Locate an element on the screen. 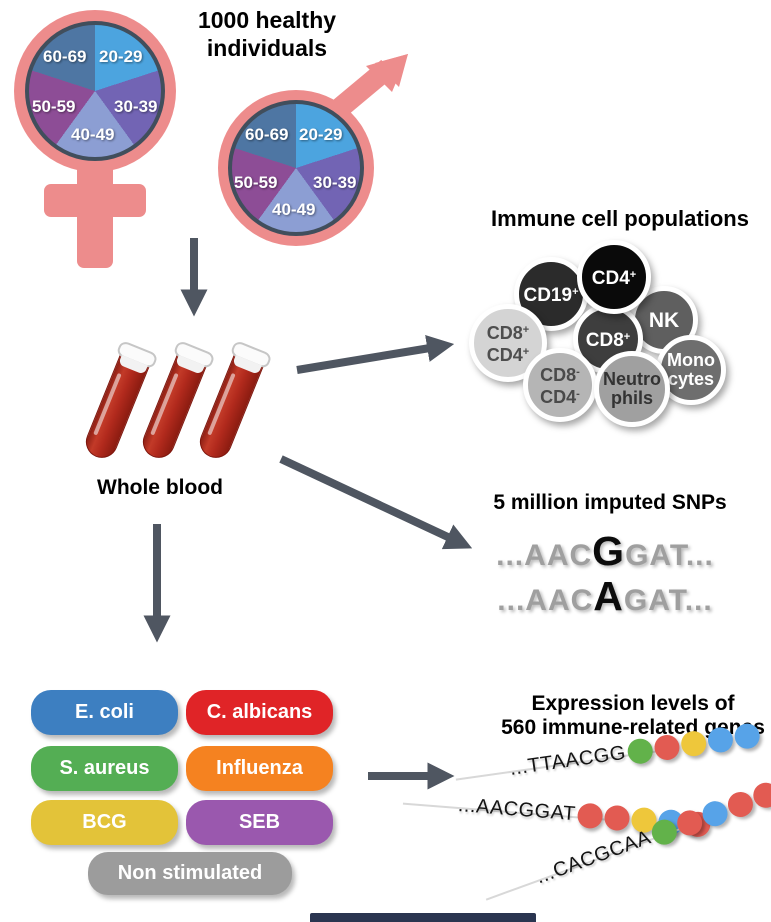 The image size is (771, 922). cell-cd8neg-cd4neg: CD8- CD4- is located at coordinates (560, 385).